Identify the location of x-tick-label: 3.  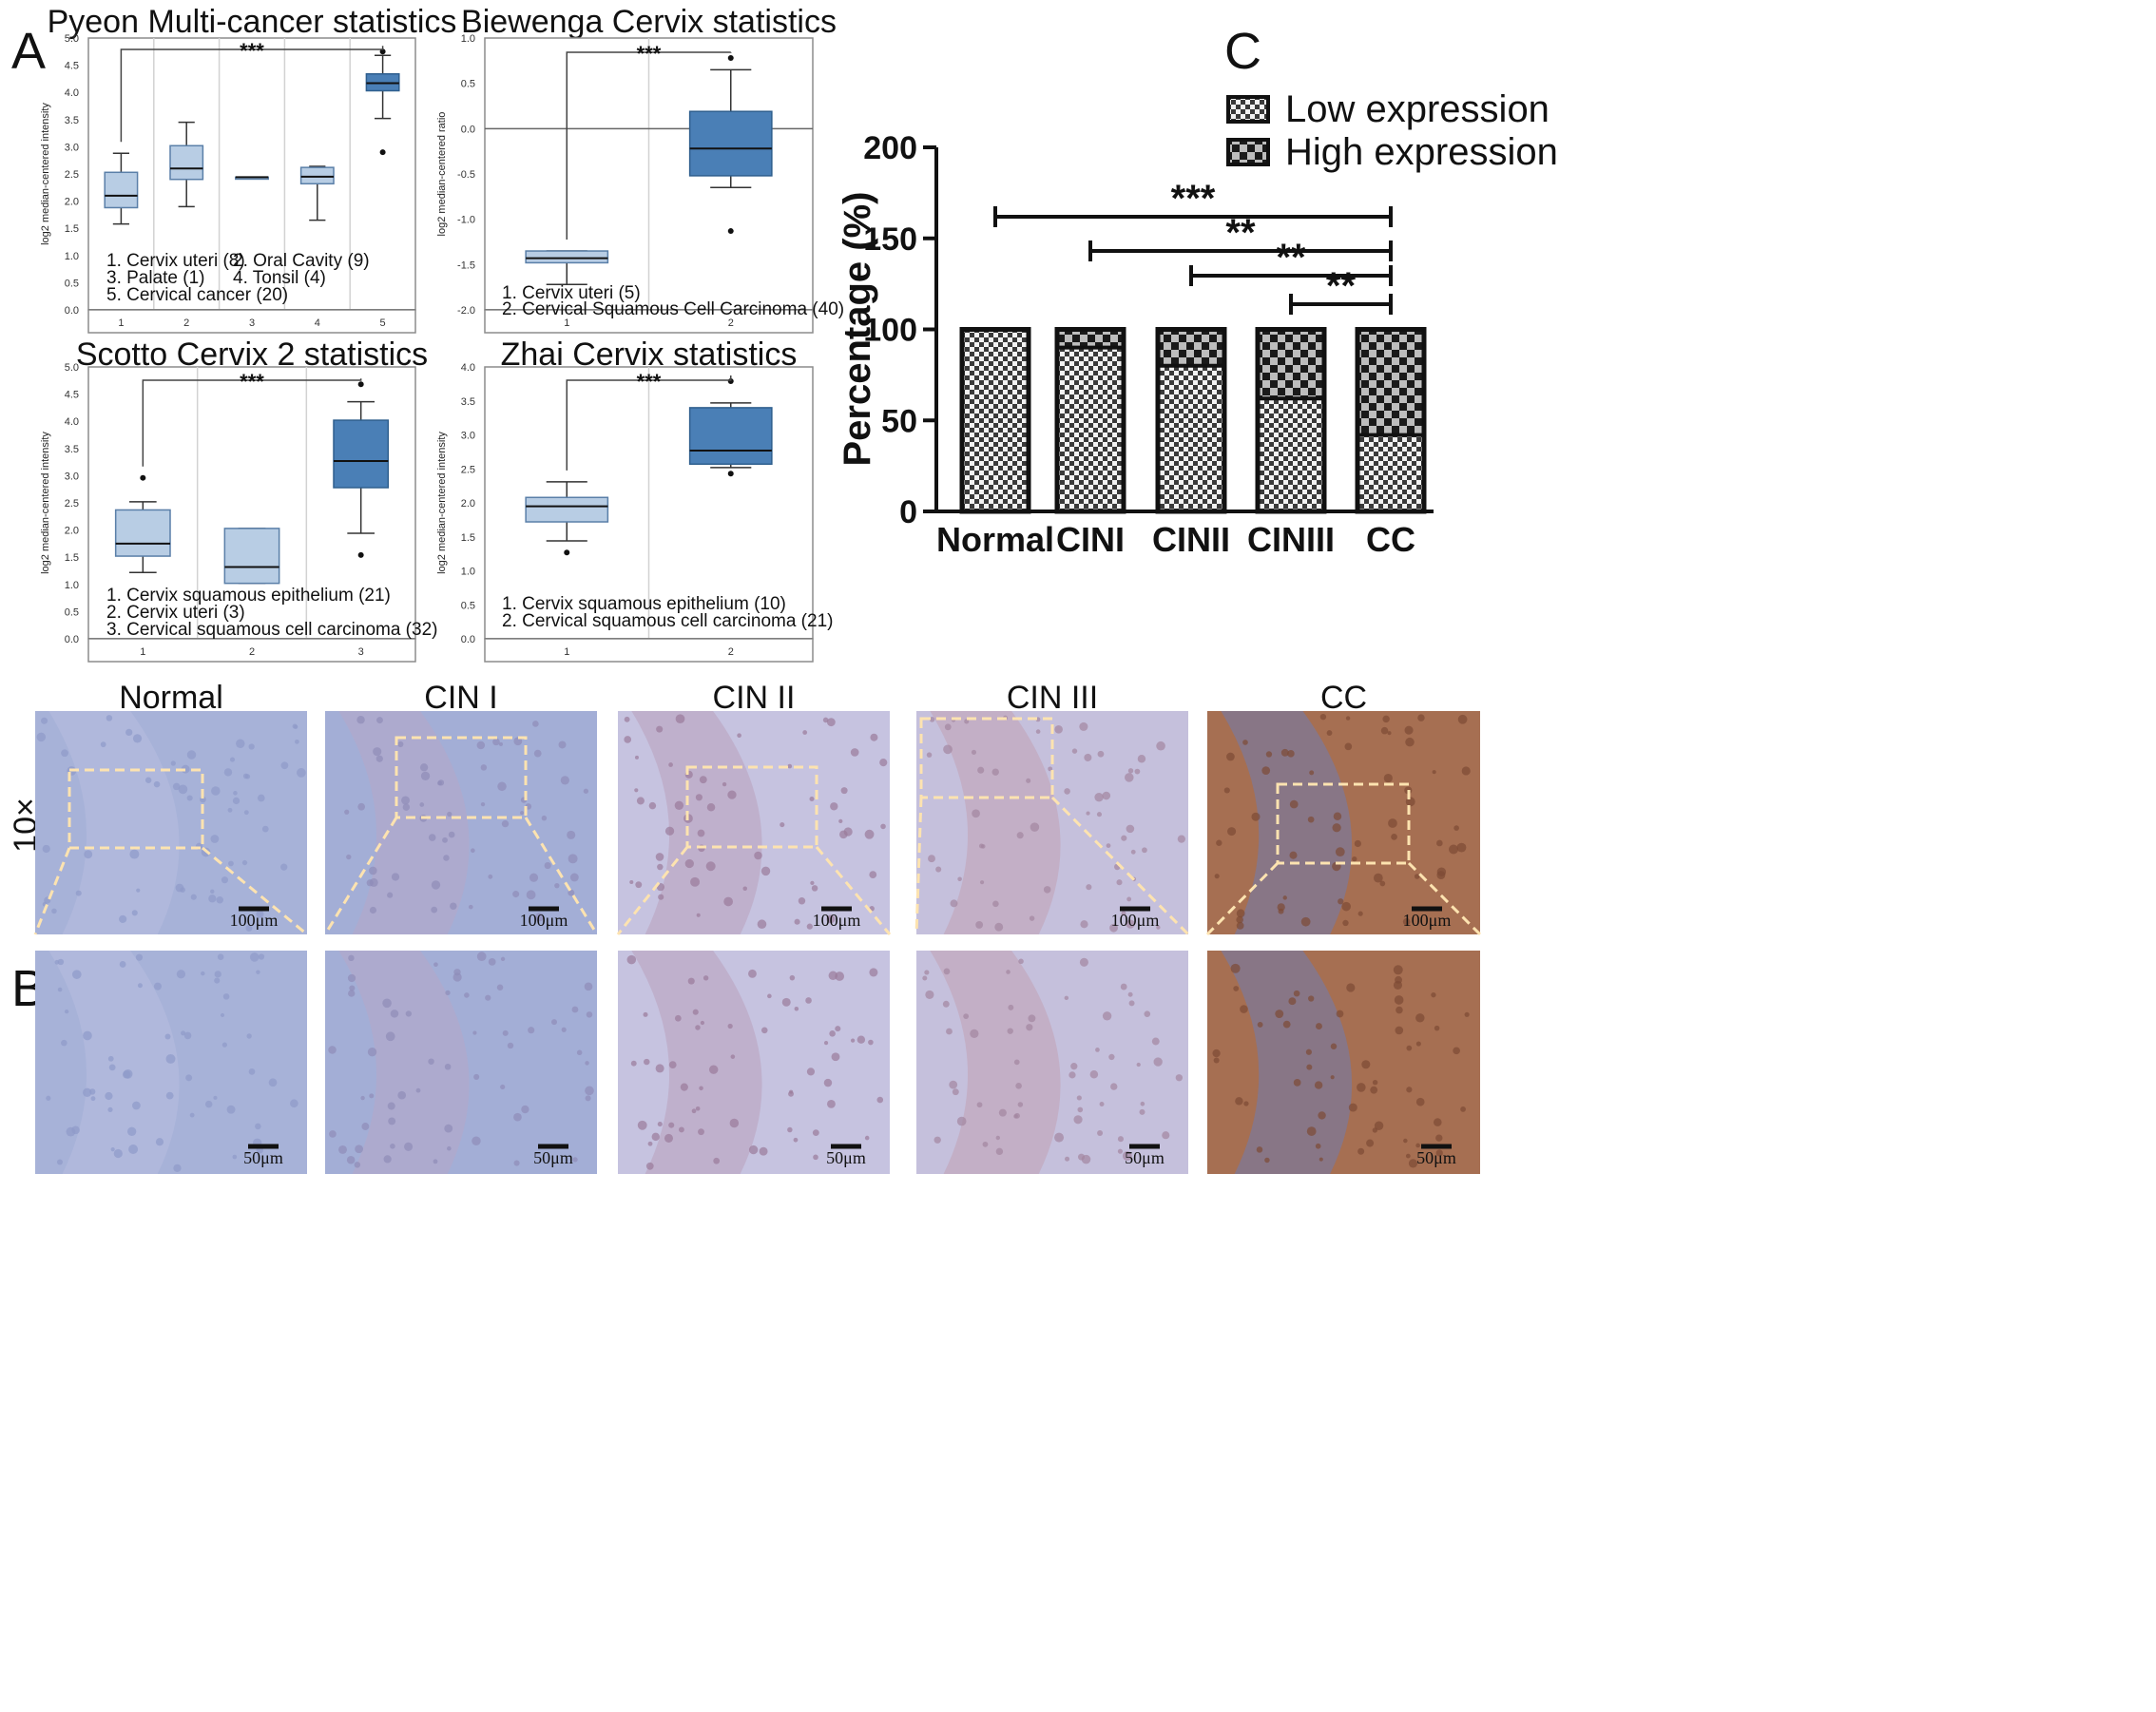
(252, 323).